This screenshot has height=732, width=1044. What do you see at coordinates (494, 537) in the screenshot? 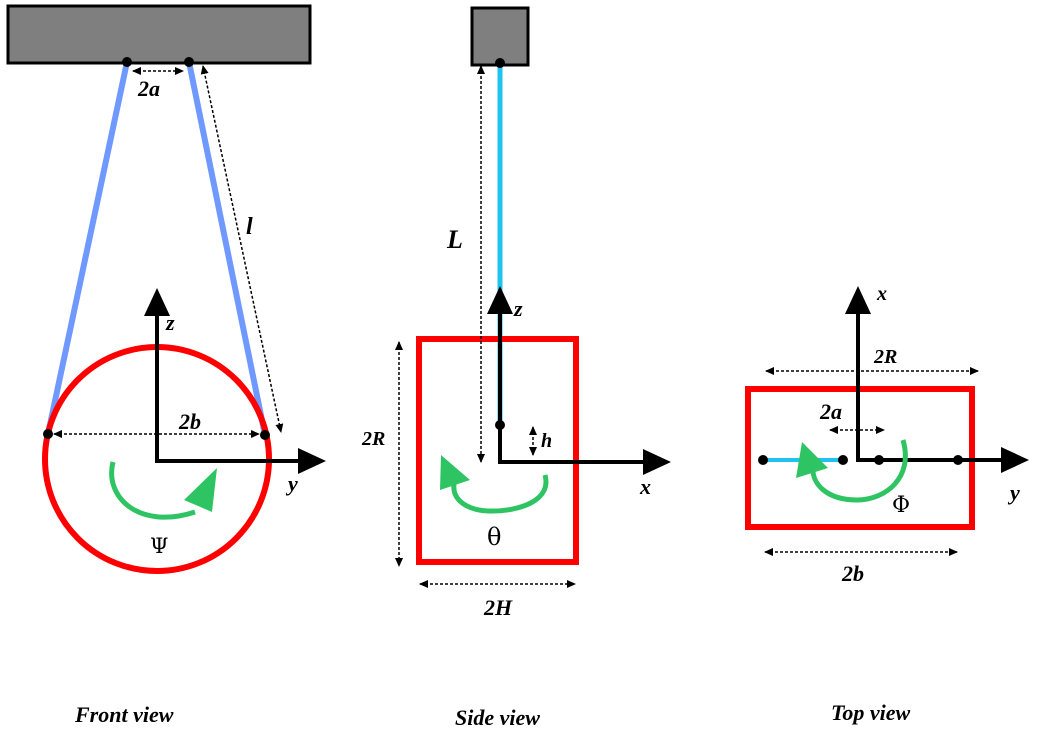
I see `side-label-theta: θ` at bounding box center [494, 537].